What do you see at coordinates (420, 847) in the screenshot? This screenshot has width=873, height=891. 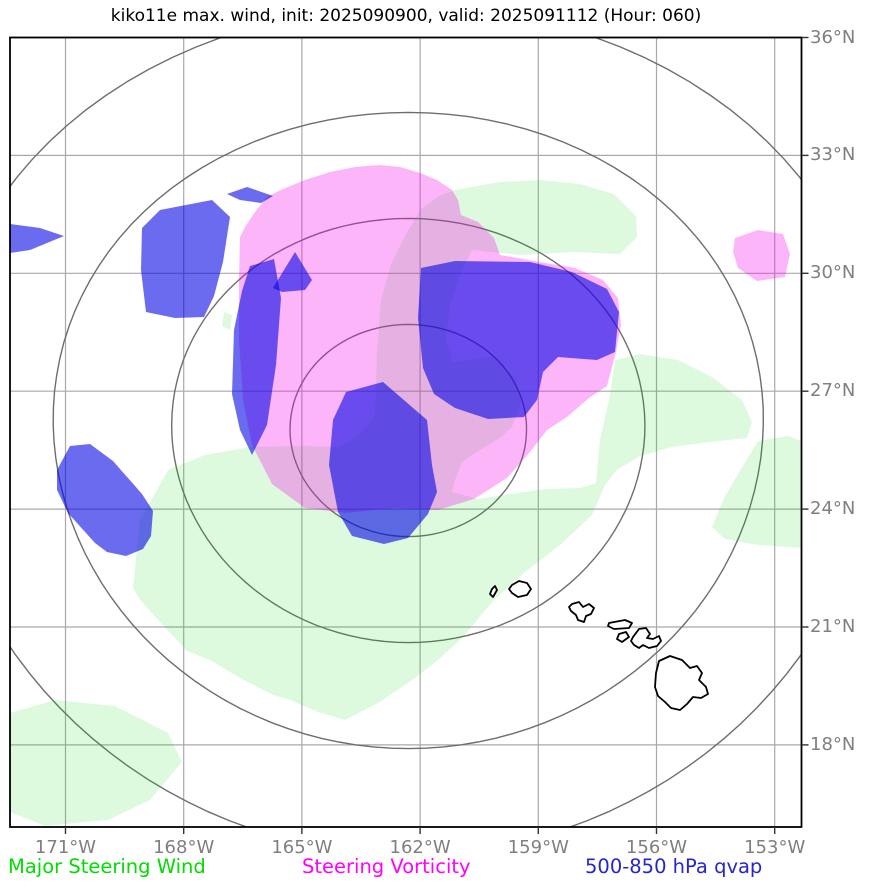 I see `x-tick-label: 162°W` at bounding box center [420, 847].